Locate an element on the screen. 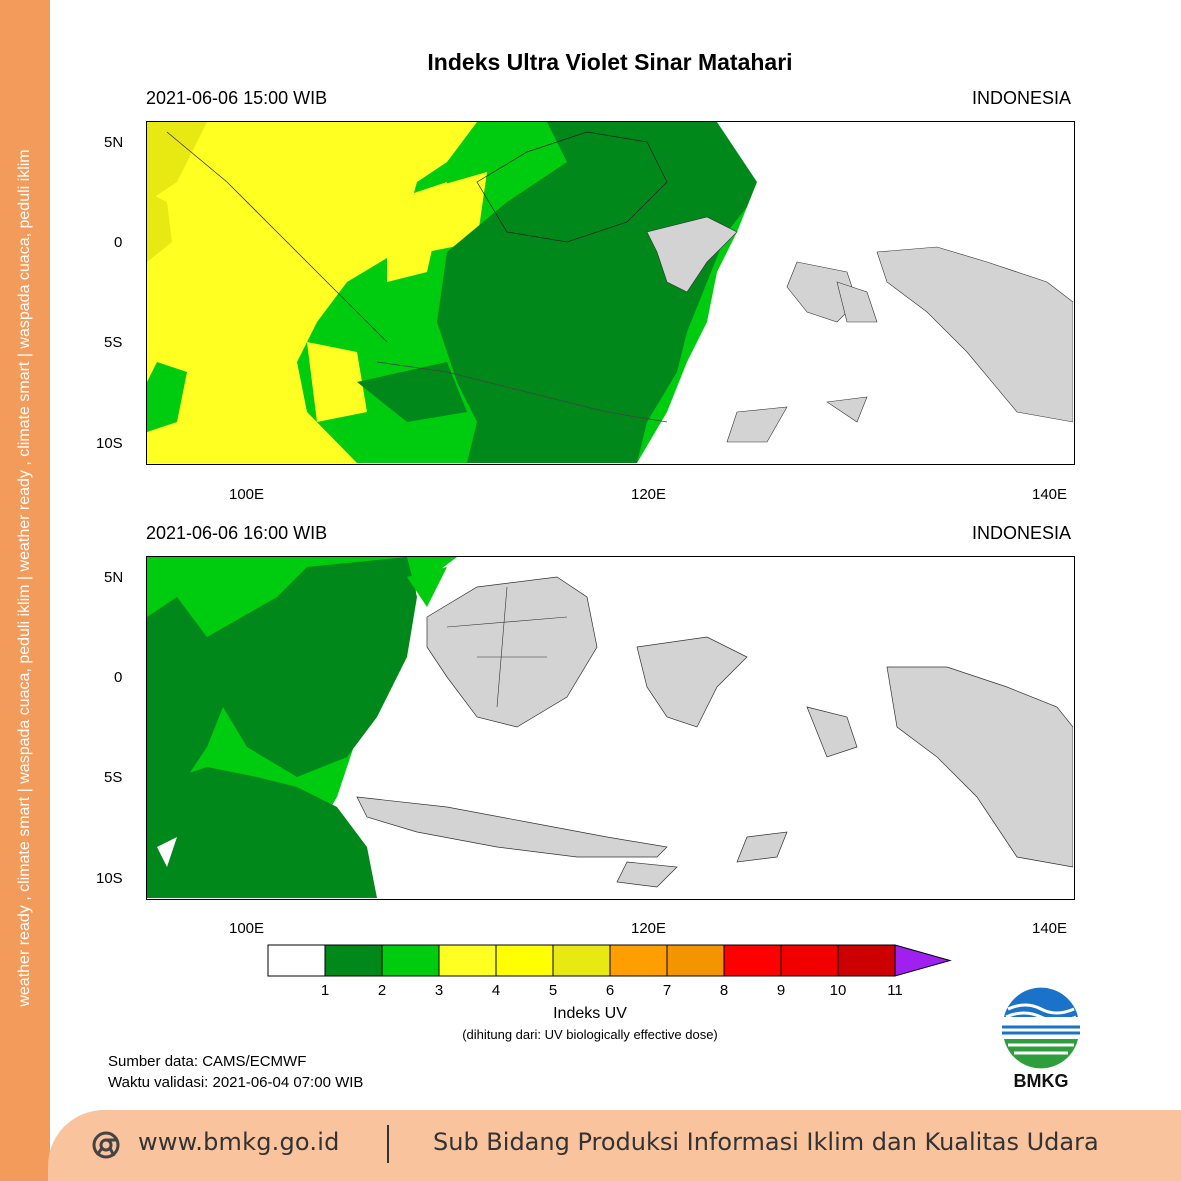  colorbar-tick-label: 1 is located at coordinates (325, 990).